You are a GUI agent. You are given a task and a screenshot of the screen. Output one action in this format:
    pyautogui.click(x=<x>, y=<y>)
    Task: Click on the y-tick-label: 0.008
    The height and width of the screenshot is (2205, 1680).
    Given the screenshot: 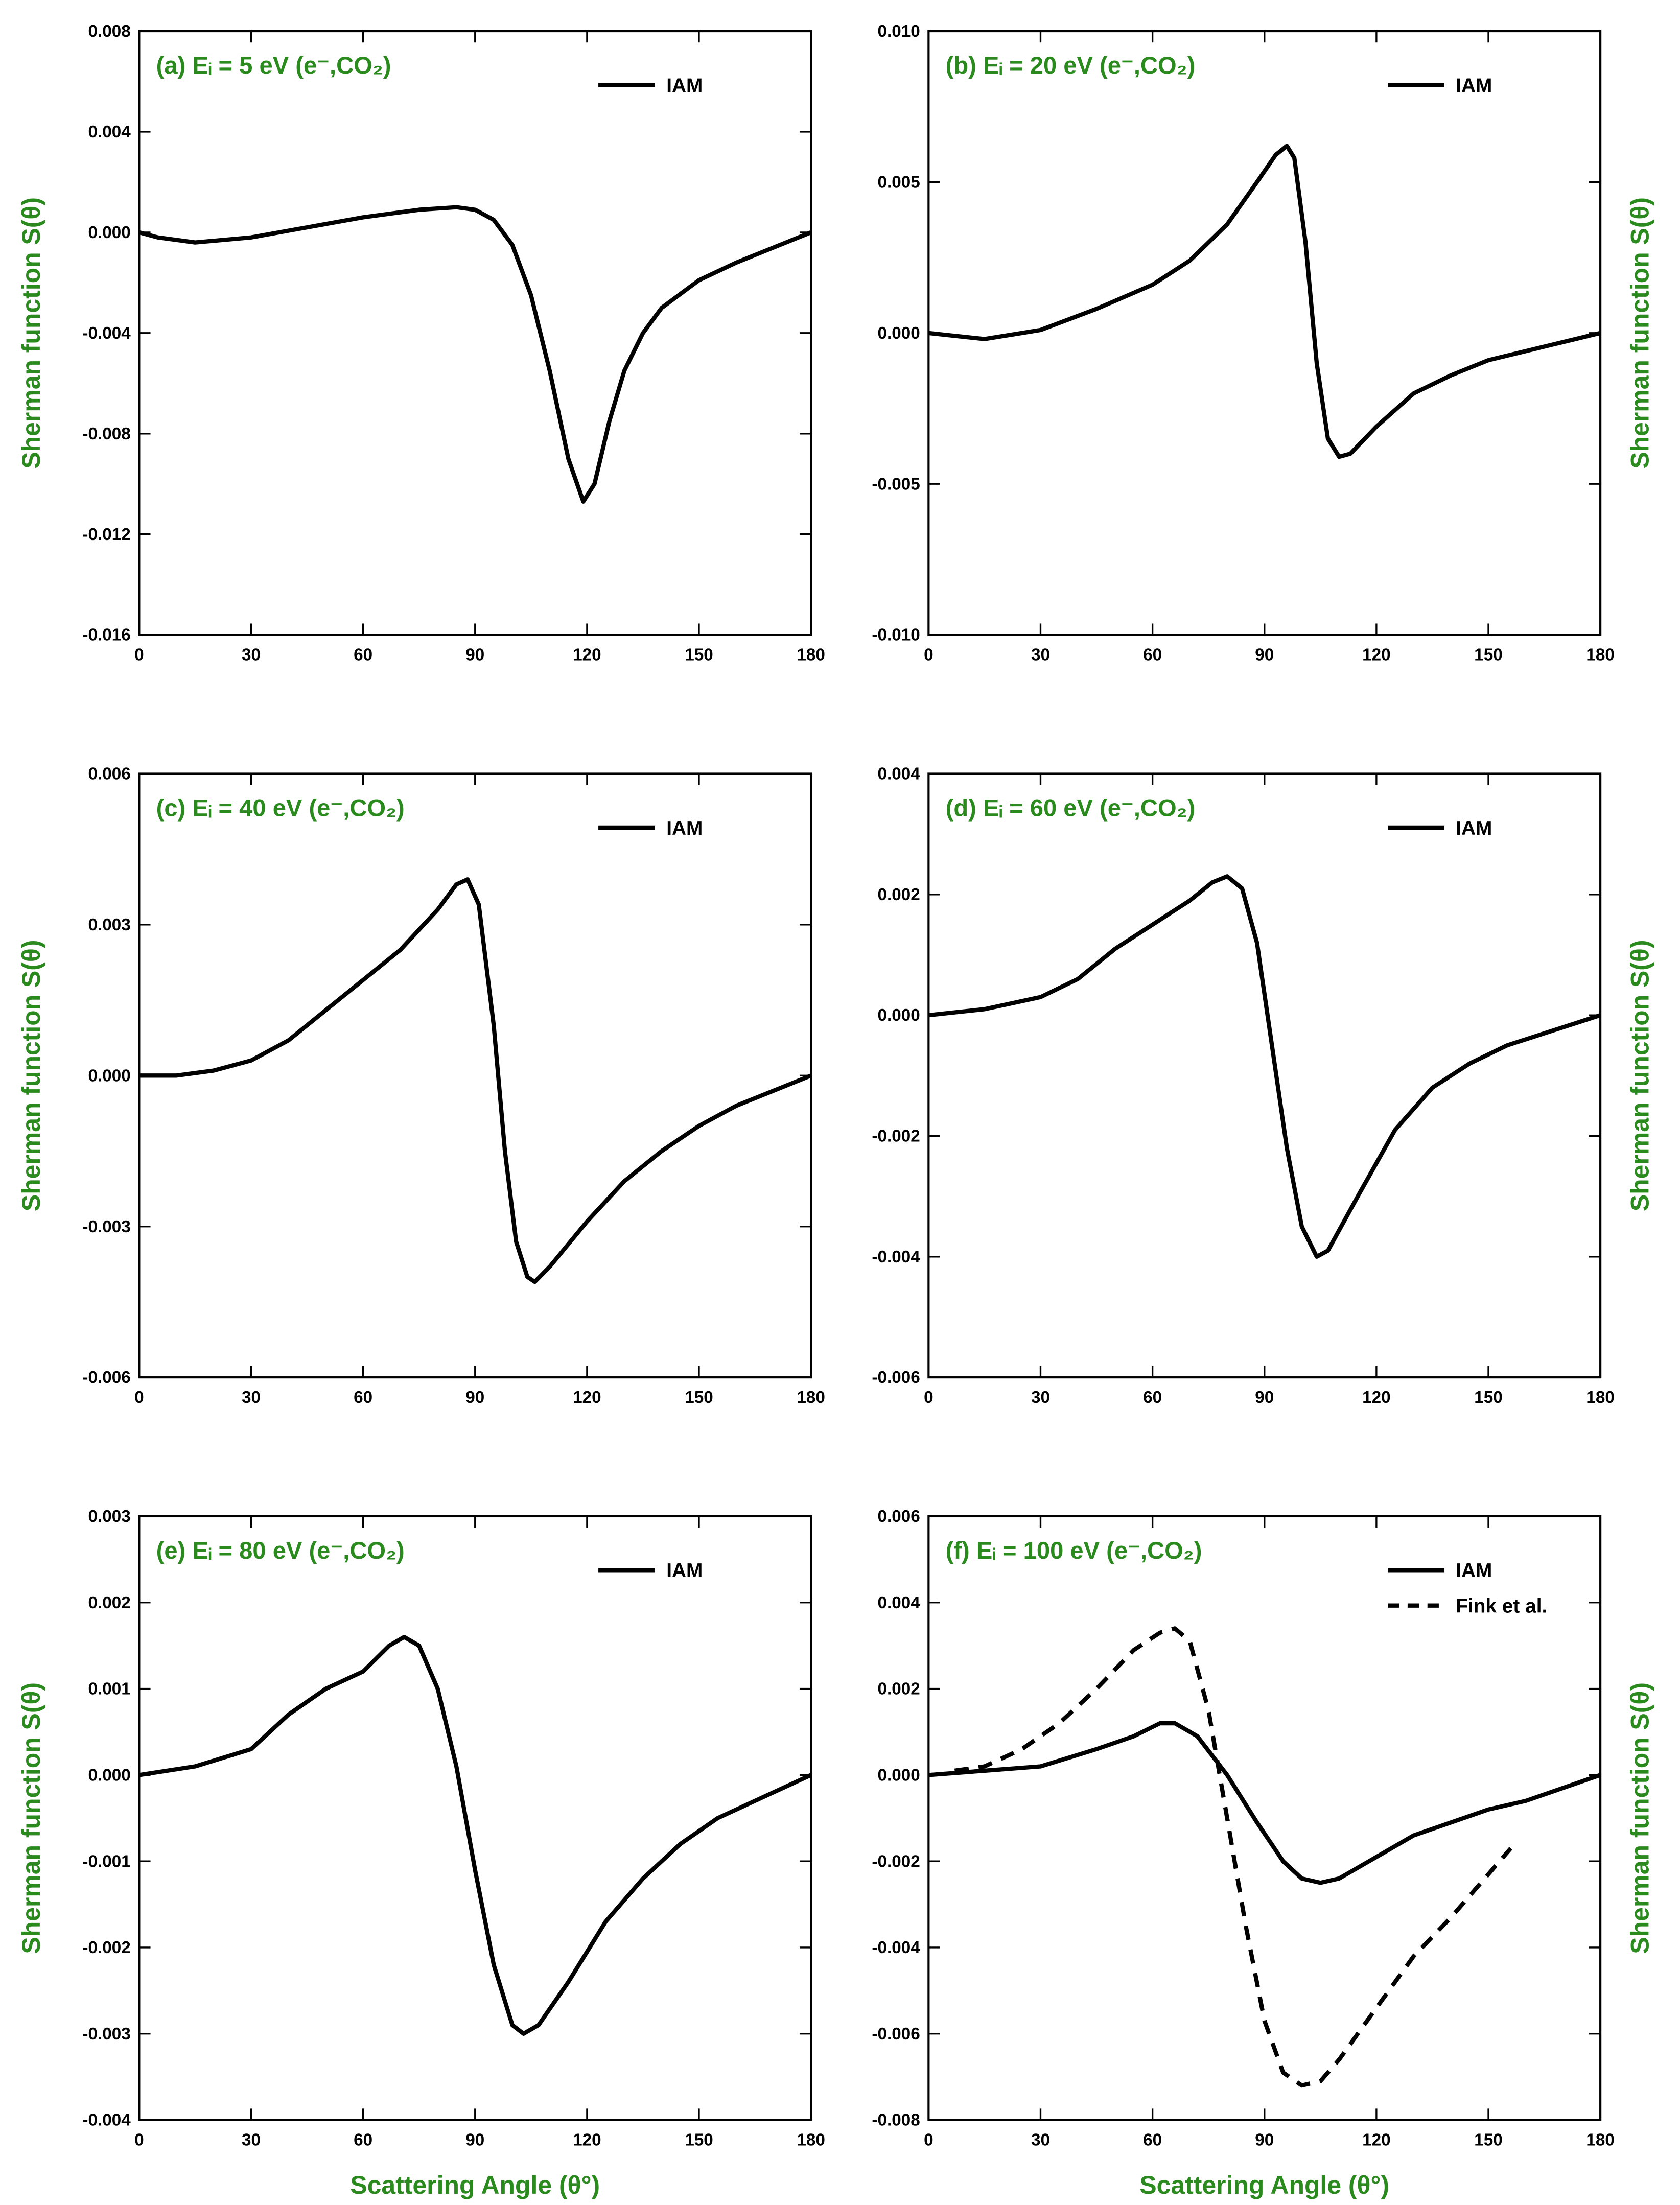 What is the action you would take?
    pyautogui.click(x=109, y=31)
    